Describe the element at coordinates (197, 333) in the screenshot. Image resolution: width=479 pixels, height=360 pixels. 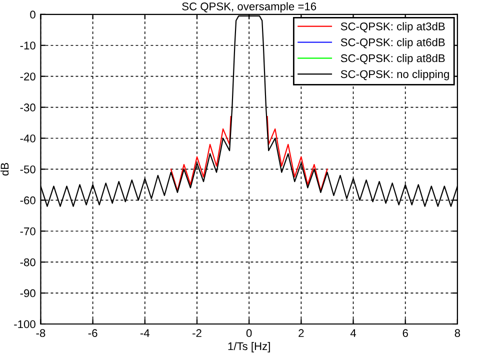
I see `x-tick-label: -2` at that location.